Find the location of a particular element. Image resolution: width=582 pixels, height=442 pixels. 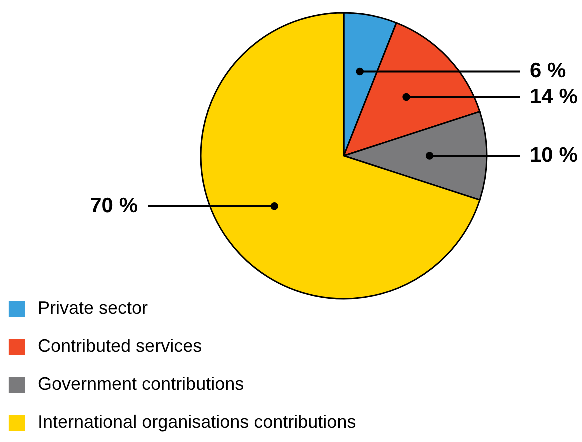

legend-label: Government contributions is located at coordinates (141, 384).